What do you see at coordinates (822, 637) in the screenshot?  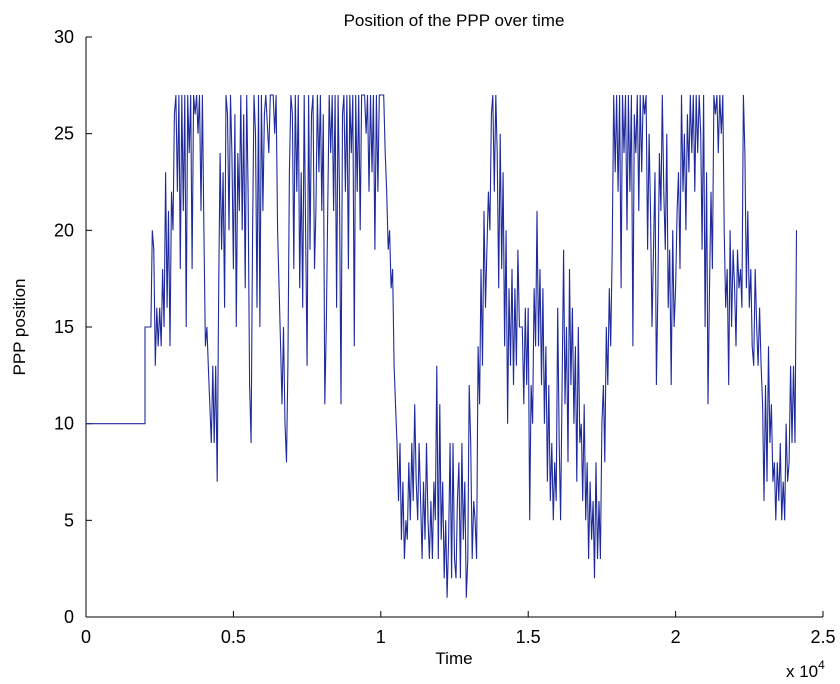 I see `x-tick-label: 2.5` at bounding box center [822, 637].